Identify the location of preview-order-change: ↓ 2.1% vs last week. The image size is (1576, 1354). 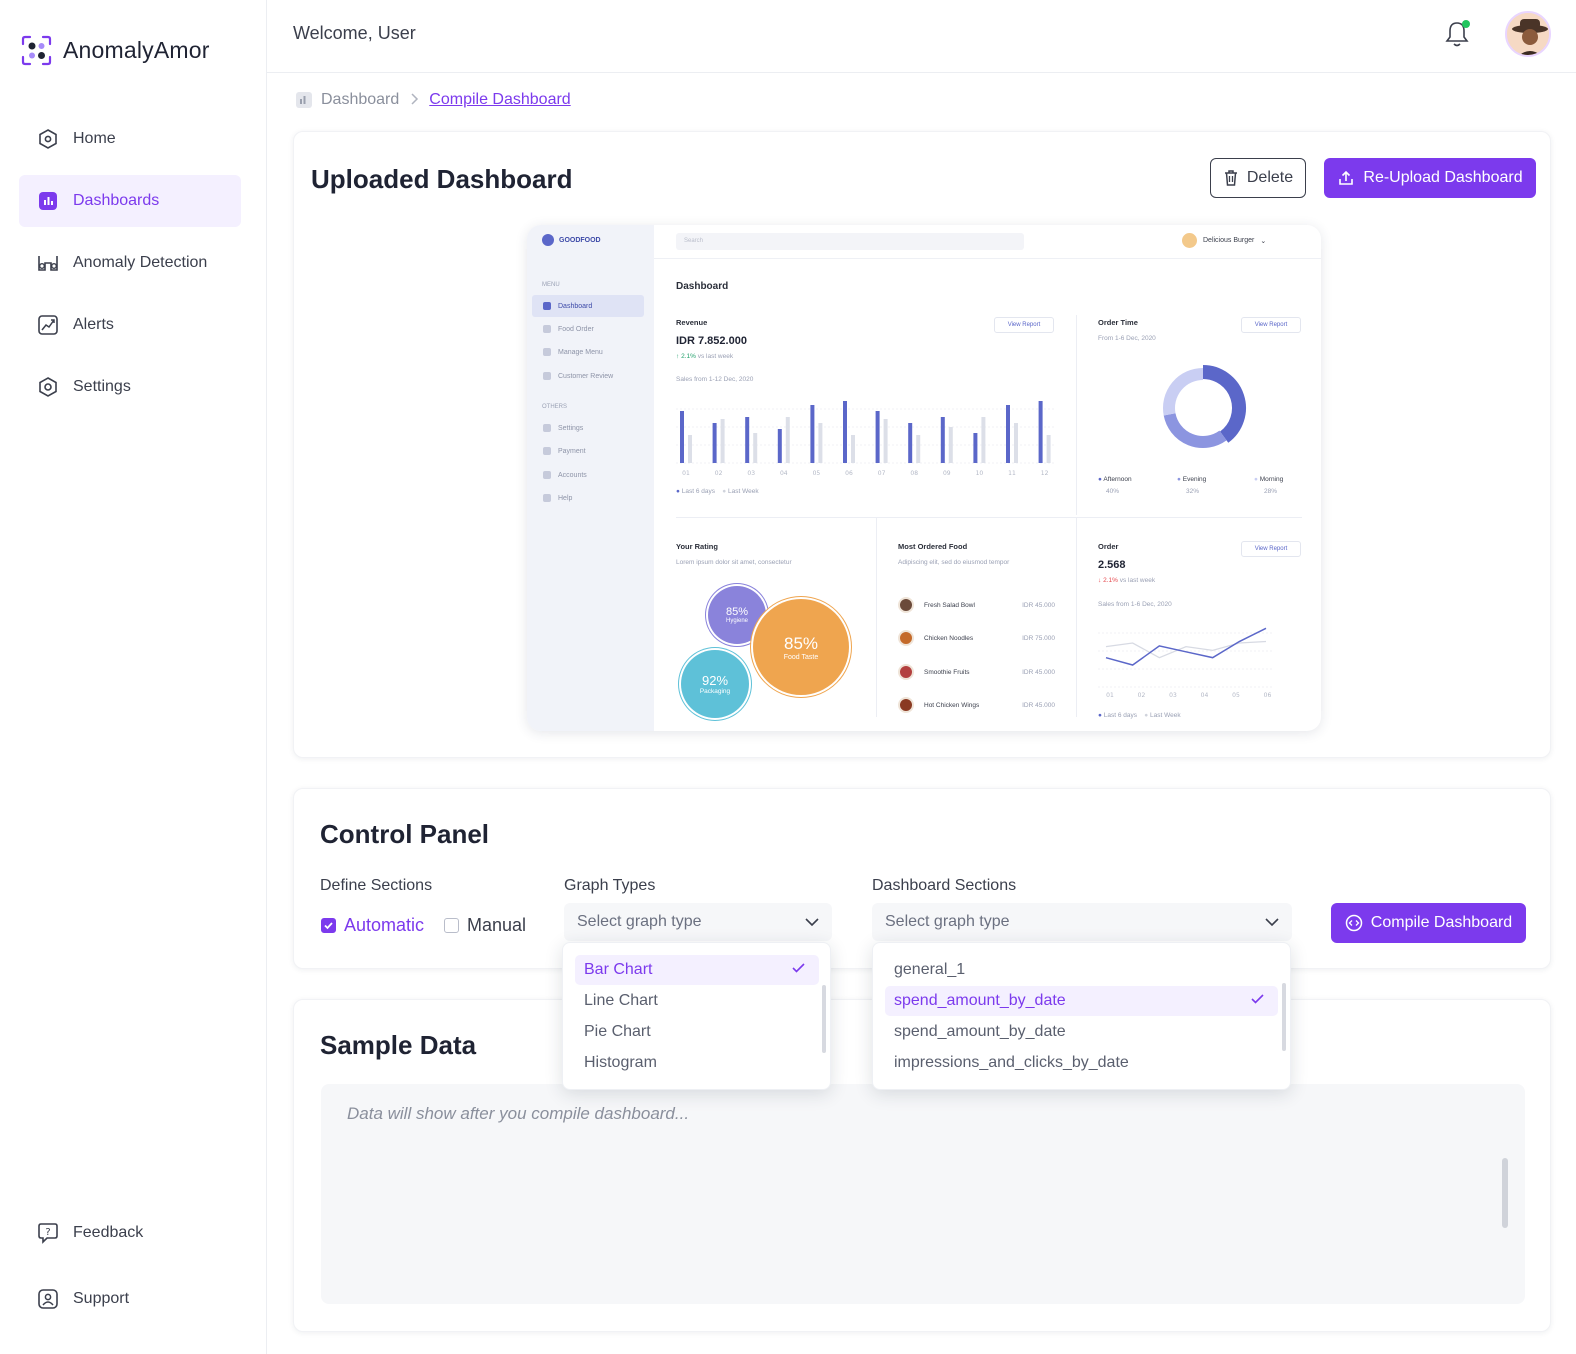
(1126, 580).